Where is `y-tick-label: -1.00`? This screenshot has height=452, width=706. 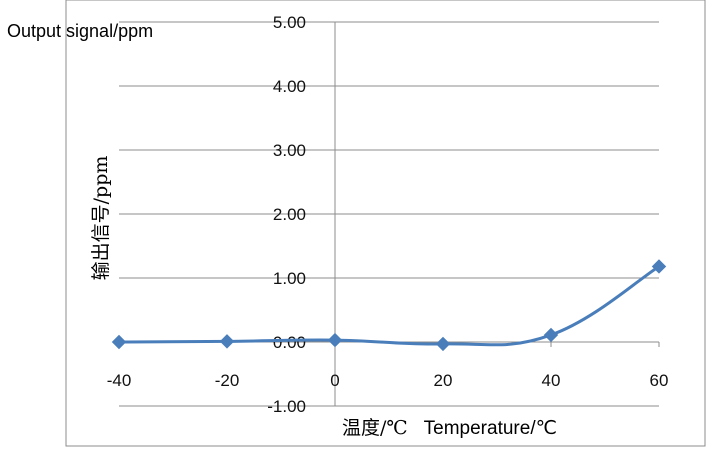 y-tick-label: -1.00 is located at coordinates (286, 406).